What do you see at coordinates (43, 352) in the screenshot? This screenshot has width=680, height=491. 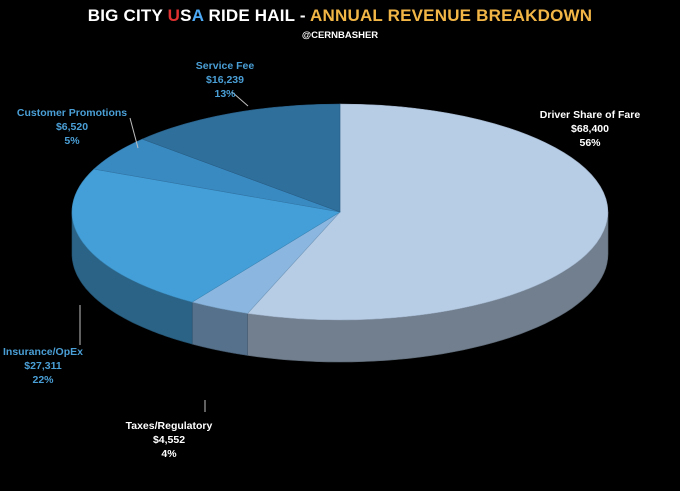 I see `slice-name: Insurance/OpEx` at bounding box center [43, 352].